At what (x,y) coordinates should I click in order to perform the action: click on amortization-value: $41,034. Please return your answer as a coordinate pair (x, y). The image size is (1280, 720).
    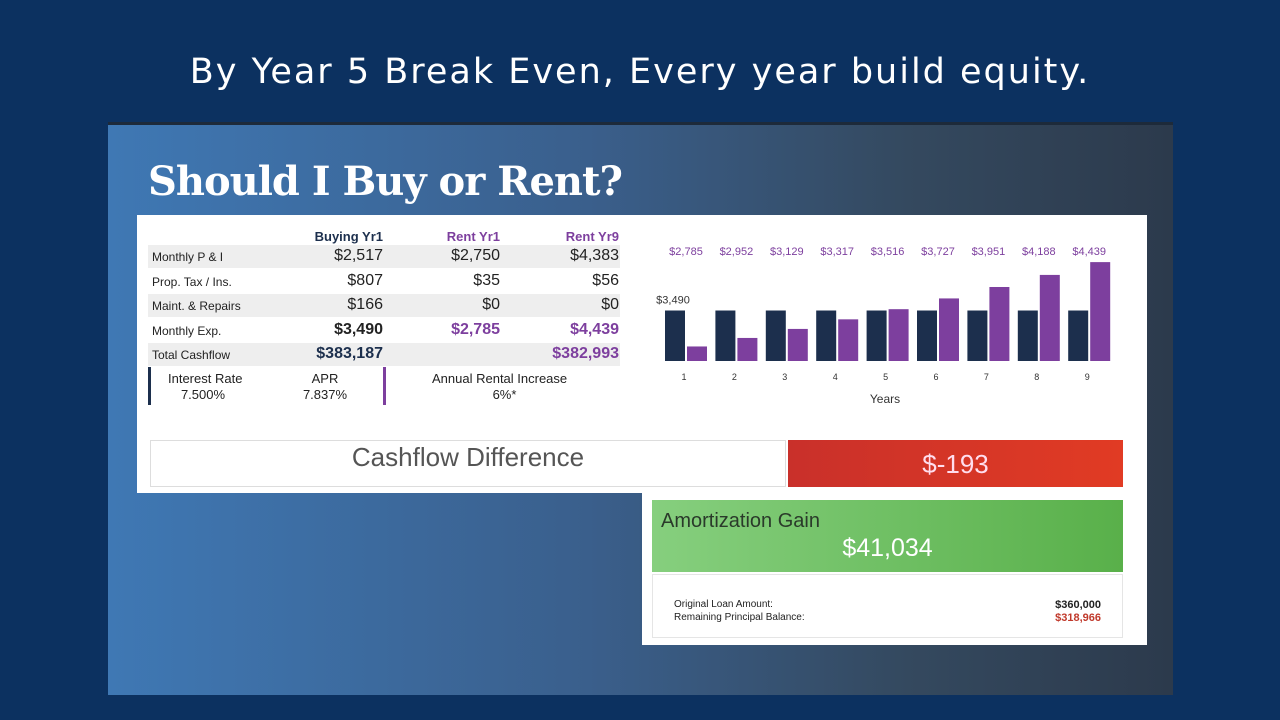
    Looking at the image, I should click on (887, 548).